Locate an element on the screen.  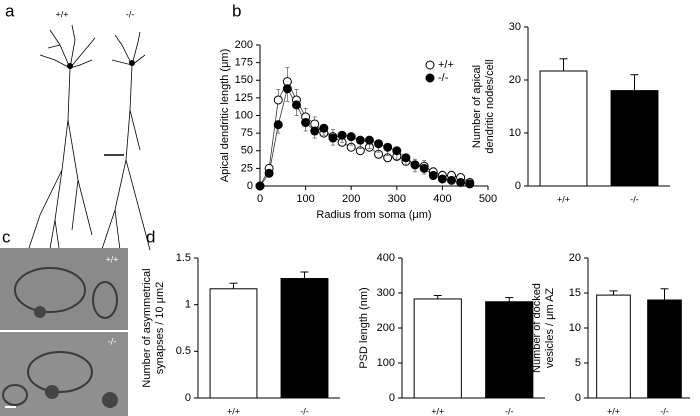
y-tick-label: 25 is located at coordinates (247, 168).